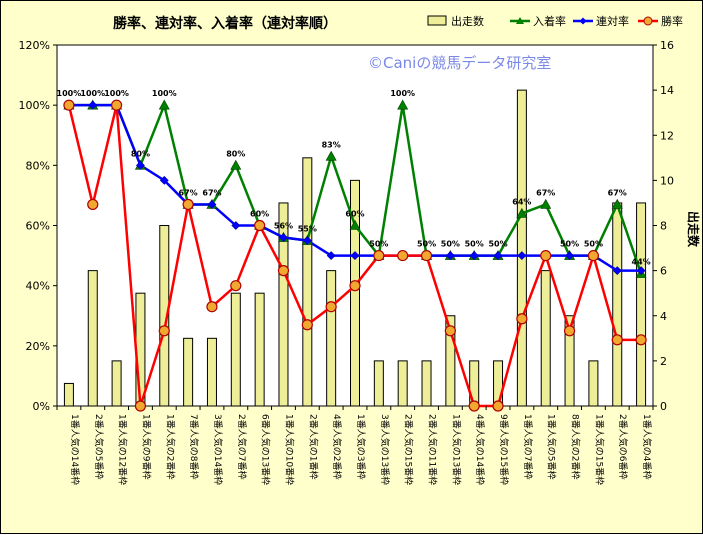  Describe the element at coordinates (354, 214) in the screenshot. I see `data-label-12: 60%` at that location.